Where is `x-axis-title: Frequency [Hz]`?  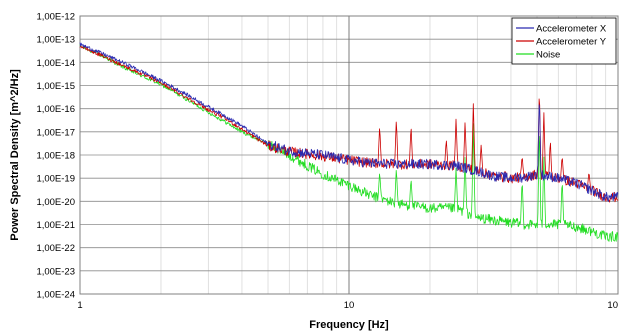 x-axis-title: Frequency [Hz] is located at coordinates (349, 325).